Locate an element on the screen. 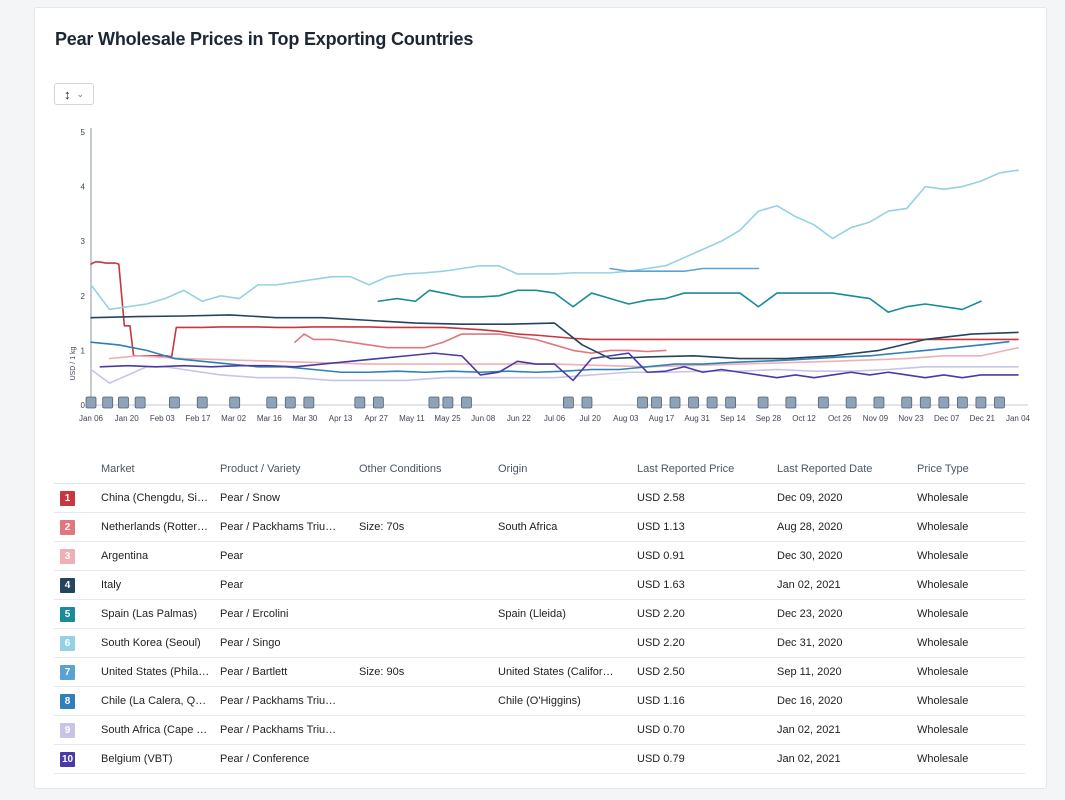  price-cell: USD 0.91 is located at coordinates (661, 556).